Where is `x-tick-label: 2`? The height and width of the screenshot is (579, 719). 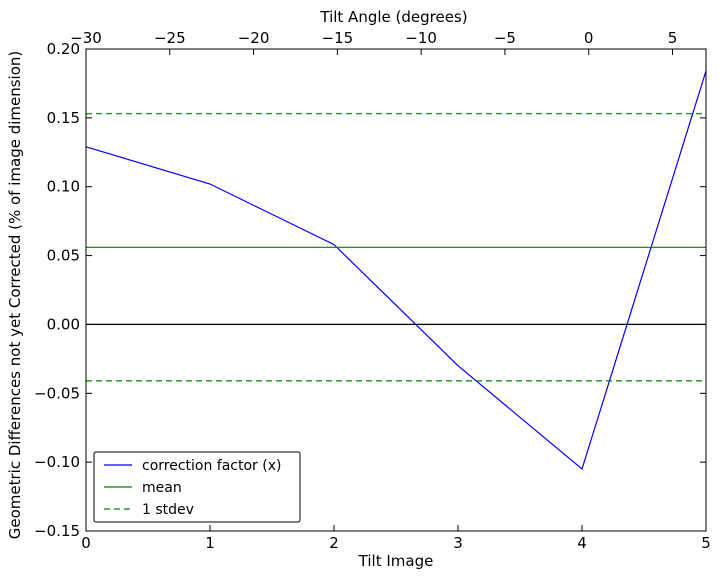 x-tick-label: 2 is located at coordinates (334, 543).